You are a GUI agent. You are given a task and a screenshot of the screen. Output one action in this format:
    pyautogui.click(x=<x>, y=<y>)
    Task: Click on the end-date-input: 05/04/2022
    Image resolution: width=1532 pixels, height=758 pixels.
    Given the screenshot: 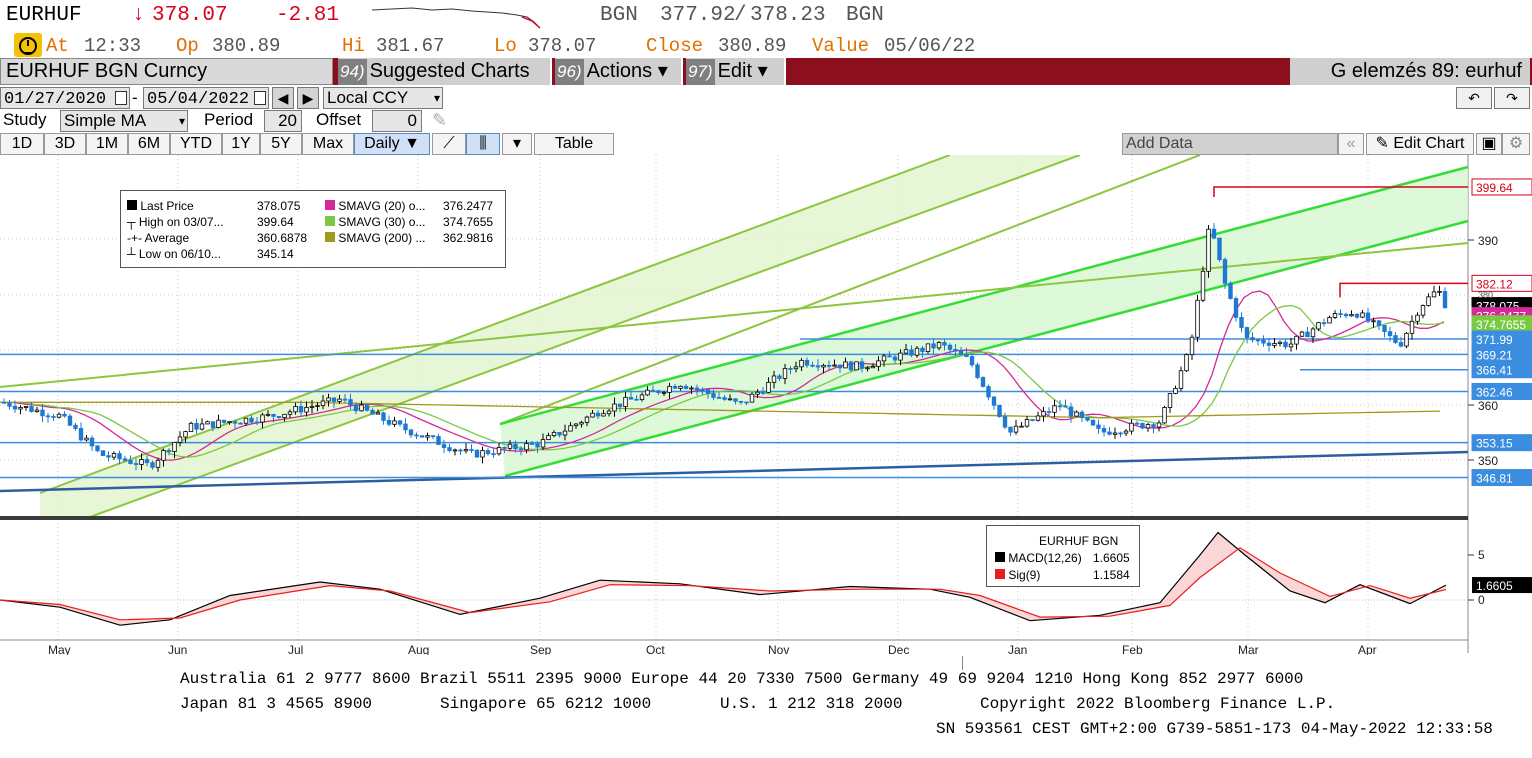 What is the action you would take?
    pyautogui.click(x=206, y=98)
    